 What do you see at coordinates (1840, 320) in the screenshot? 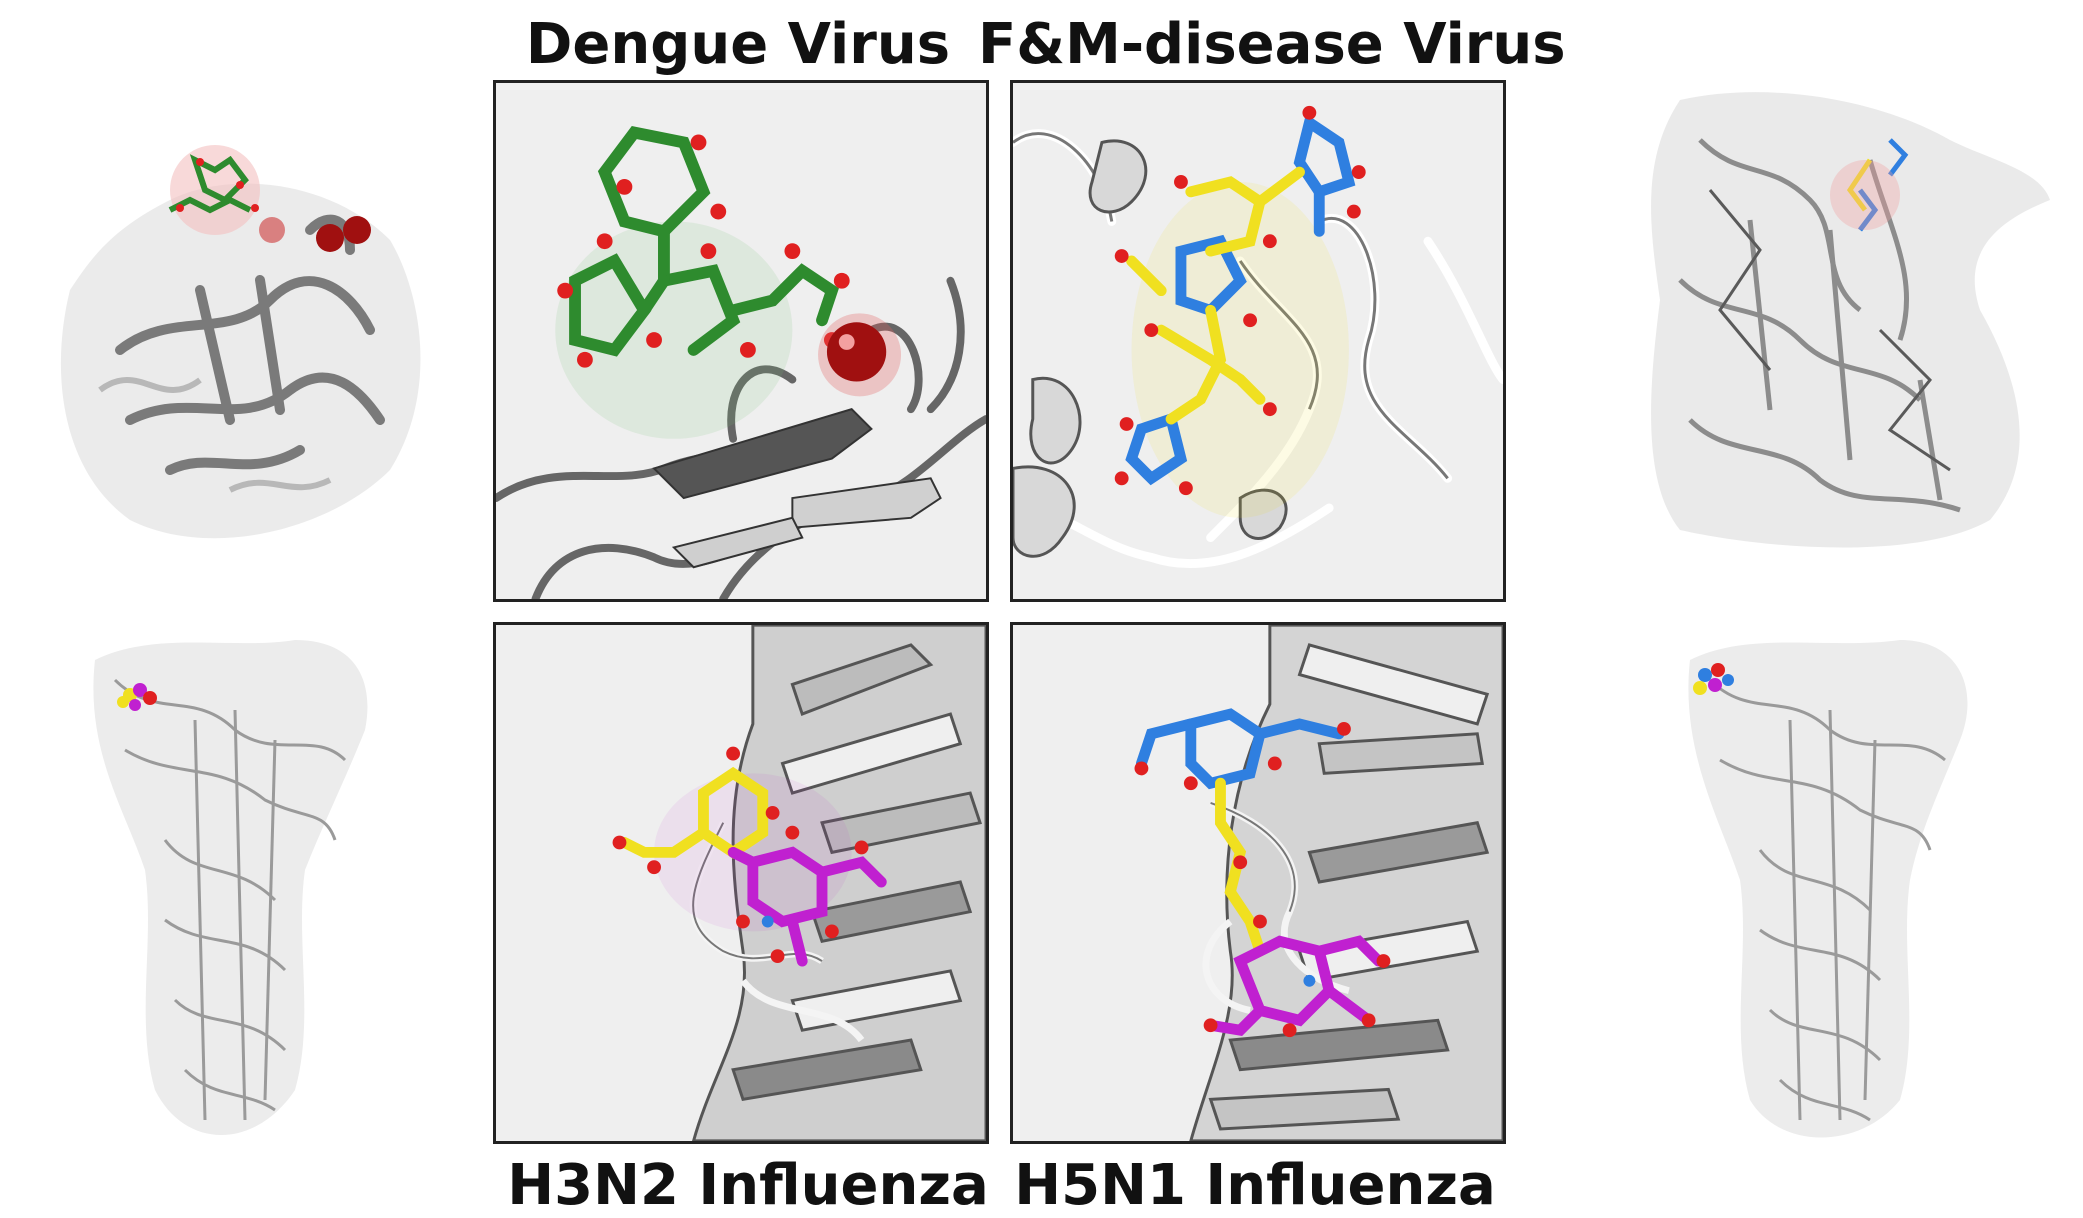
I see `fmdv-overview-structure` at bounding box center [1840, 320].